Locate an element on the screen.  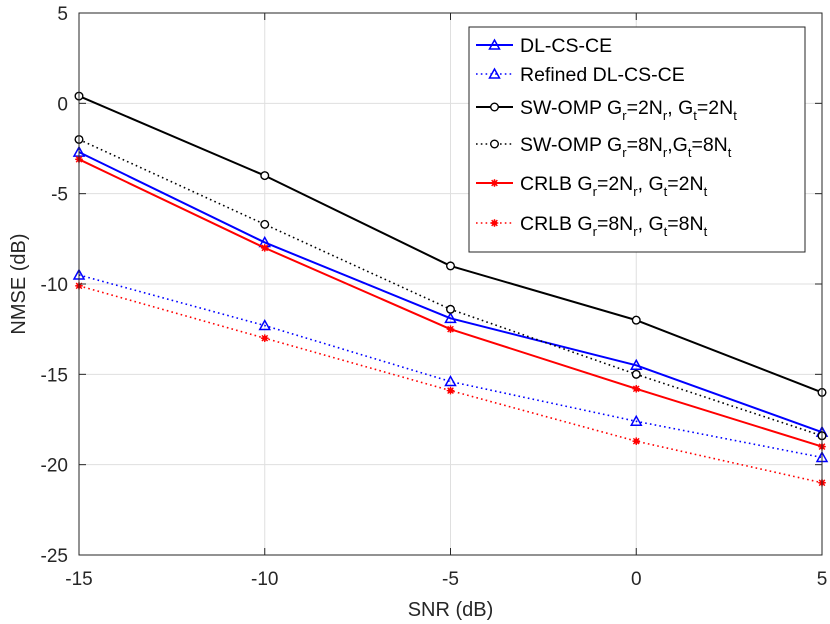
y-tick-label: -20 is located at coordinates (54, 466).